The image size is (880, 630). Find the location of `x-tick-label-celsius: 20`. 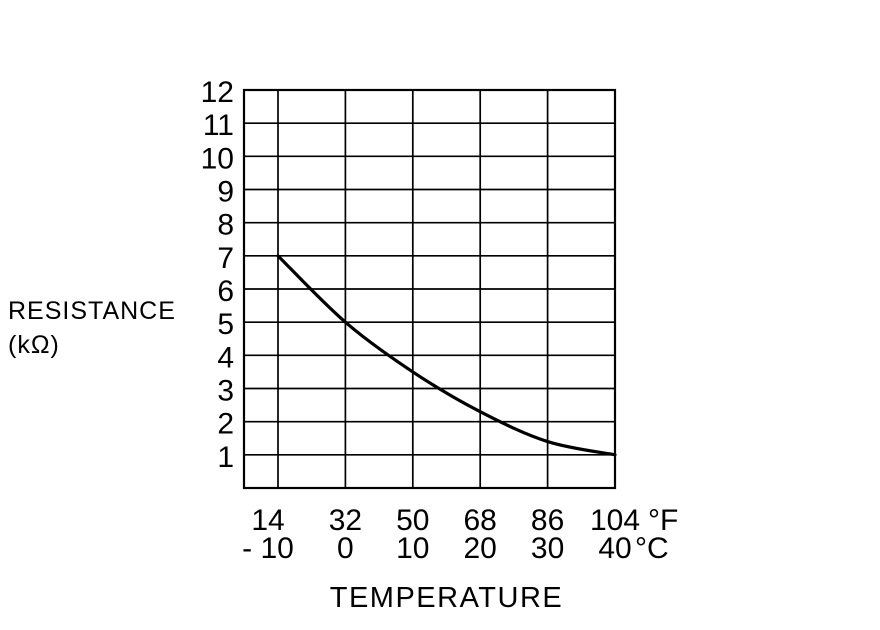

x-tick-label-celsius: 20 is located at coordinates (480, 548).